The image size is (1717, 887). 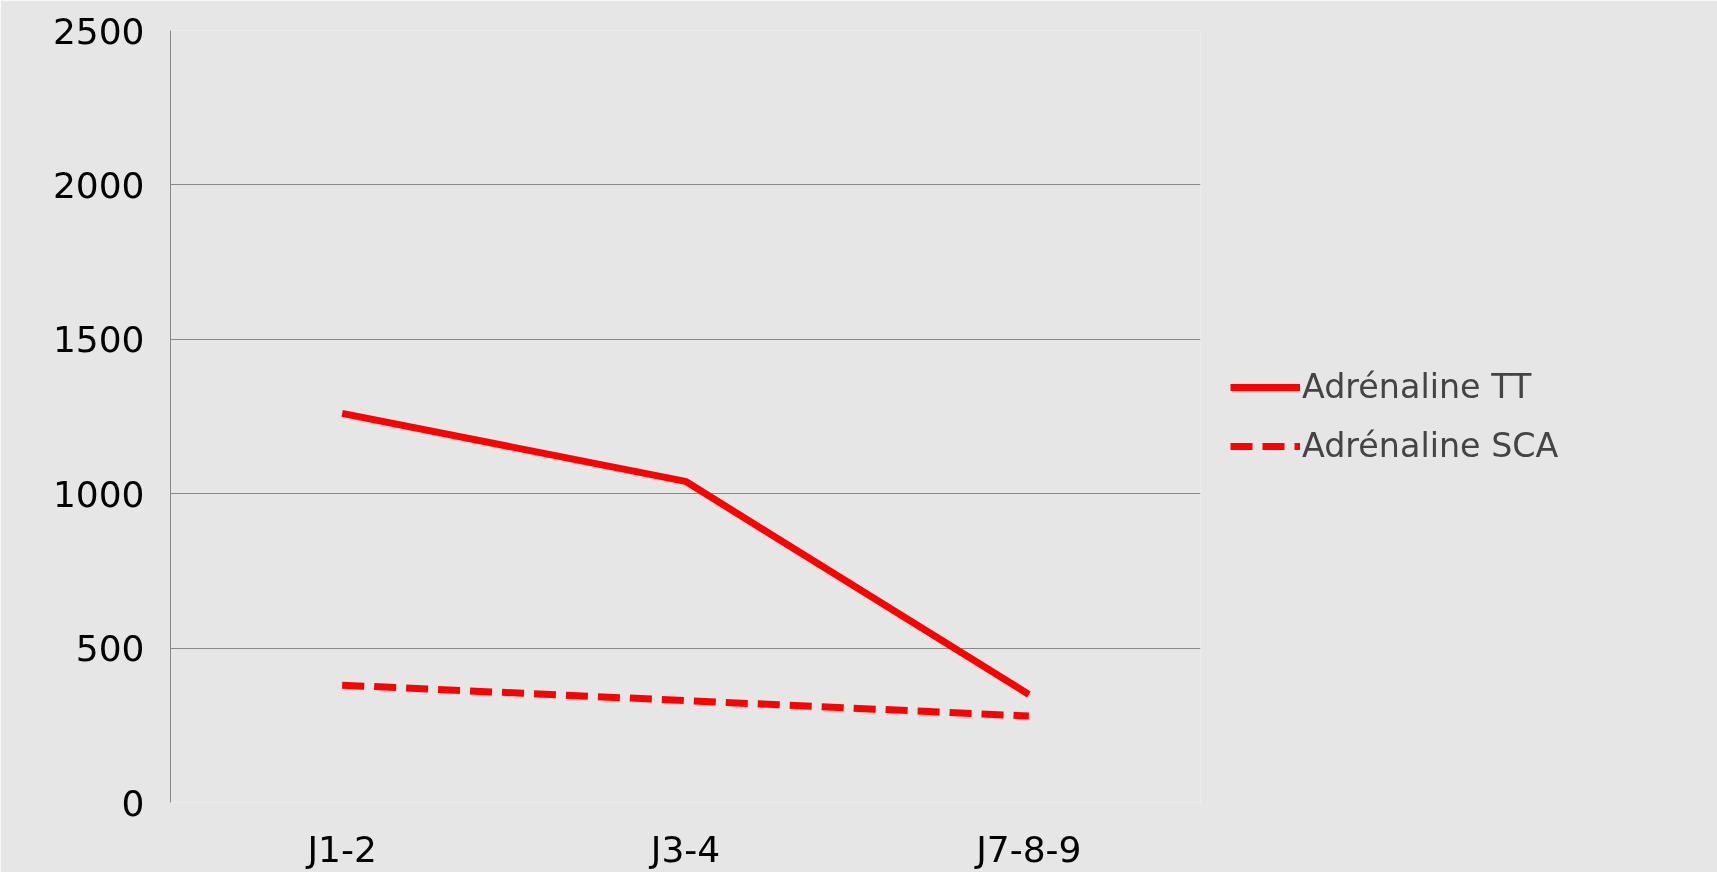 What do you see at coordinates (1430, 445) in the screenshot?
I see `legend-label: Adrénaline SCA` at bounding box center [1430, 445].